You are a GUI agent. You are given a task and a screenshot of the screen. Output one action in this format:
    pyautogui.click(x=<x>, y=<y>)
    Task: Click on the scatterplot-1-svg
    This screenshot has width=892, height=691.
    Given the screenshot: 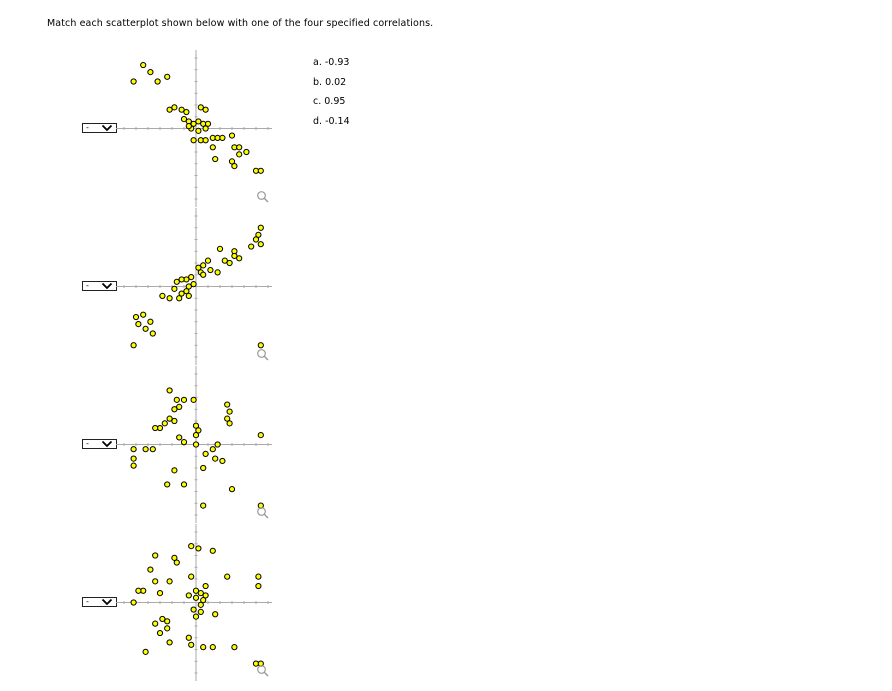 What is the action you would take?
    pyautogui.click(x=194, y=128)
    